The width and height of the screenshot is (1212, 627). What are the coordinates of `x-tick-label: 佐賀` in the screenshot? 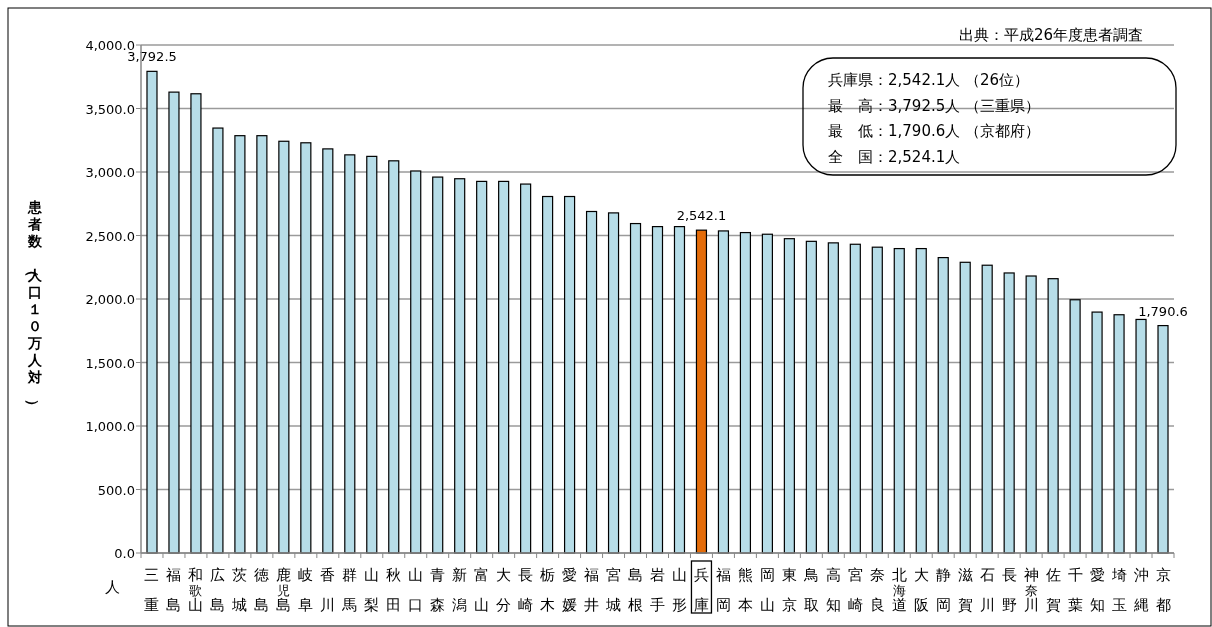 It's located at (1053, 590).